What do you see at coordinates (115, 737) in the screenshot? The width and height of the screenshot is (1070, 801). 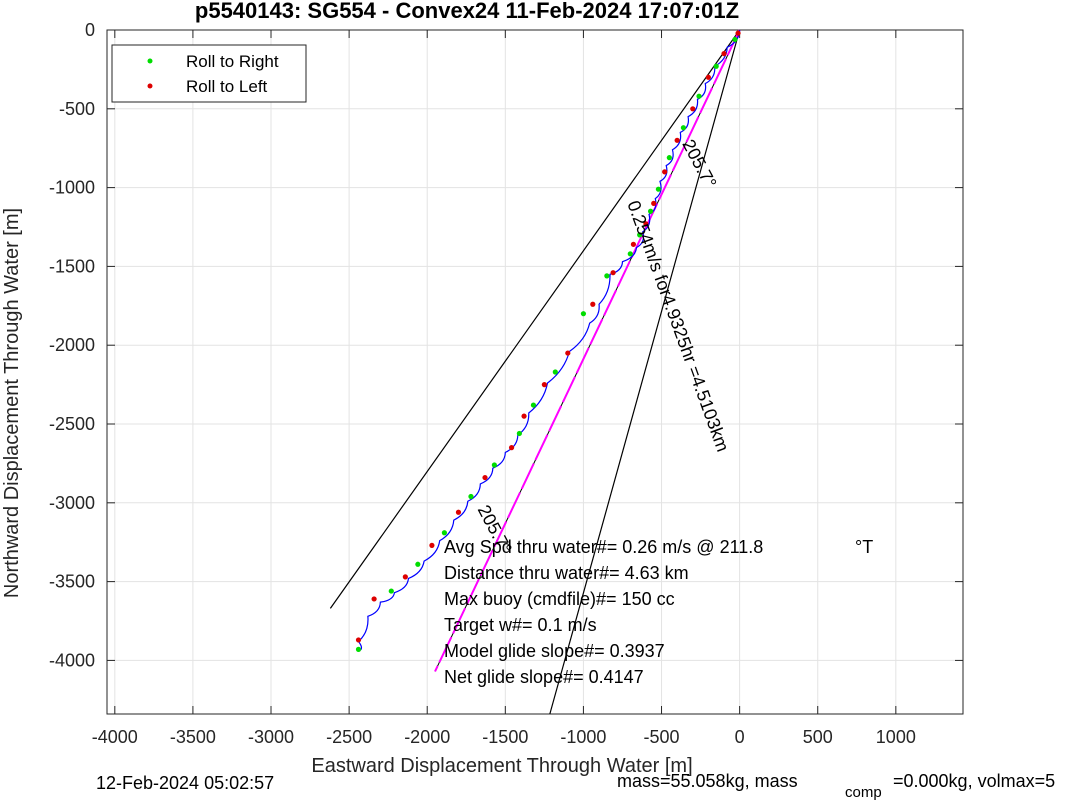 I see `x-tick-label: -4000` at bounding box center [115, 737].